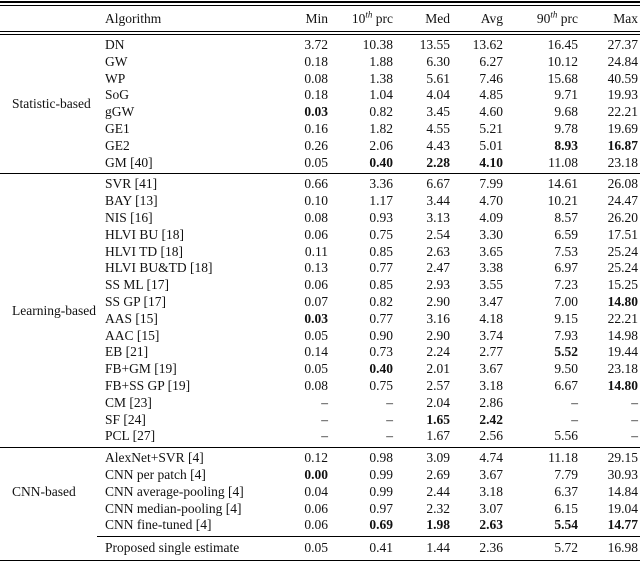 The height and width of the screenshot is (562, 640). What do you see at coordinates (491, 184) in the screenshot?
I see `value-cell: 7.99` at bounding box center [491, 184].